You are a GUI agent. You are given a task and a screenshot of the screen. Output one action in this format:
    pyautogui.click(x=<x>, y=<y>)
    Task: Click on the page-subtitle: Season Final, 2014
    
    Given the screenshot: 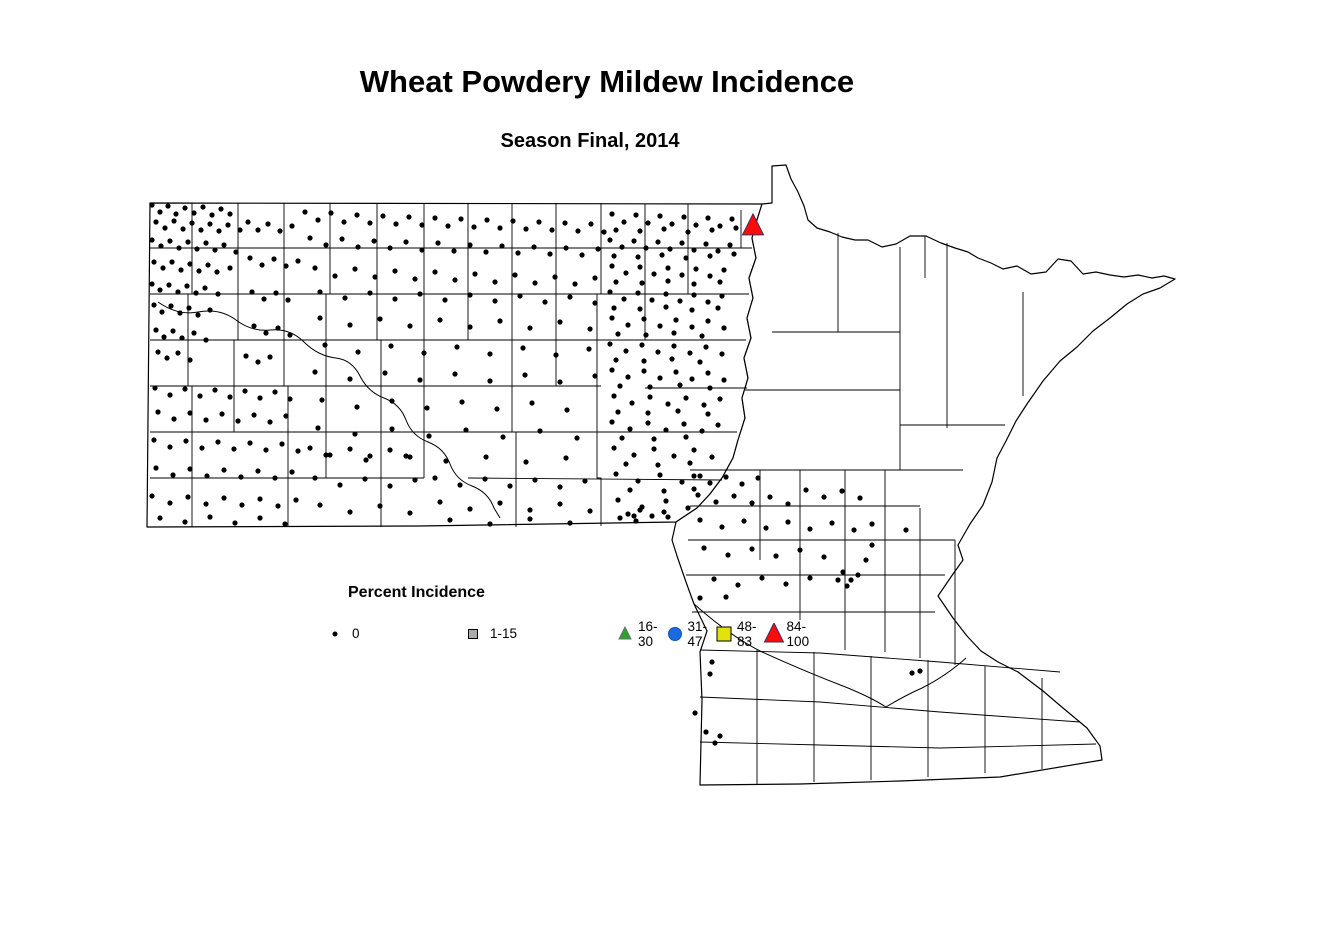 What is the action you would take?
    pyautogui.click(x=590, y=141)
    